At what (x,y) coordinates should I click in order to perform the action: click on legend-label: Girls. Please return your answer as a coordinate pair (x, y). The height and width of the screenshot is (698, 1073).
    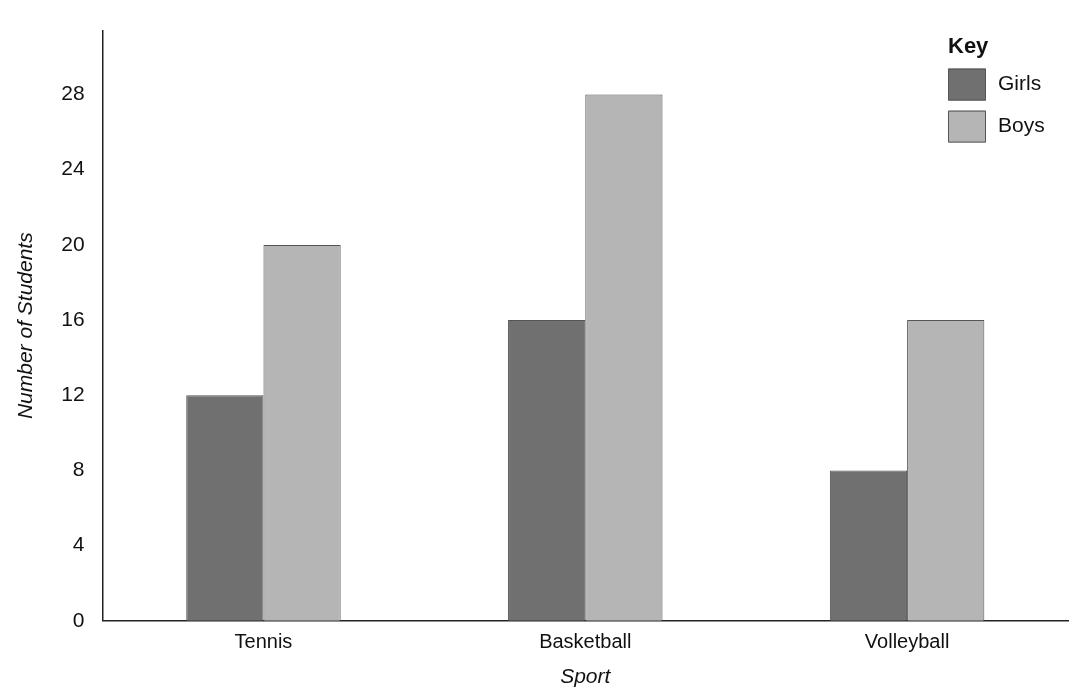
    Looking at the image, I should click on (1020, 83).